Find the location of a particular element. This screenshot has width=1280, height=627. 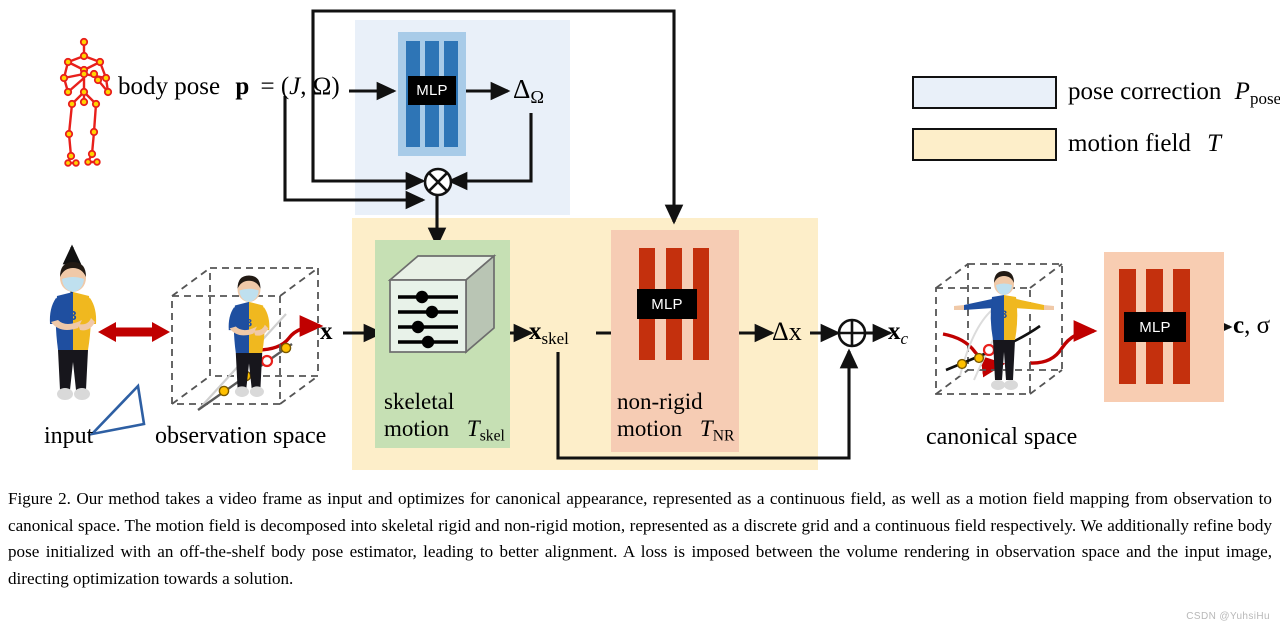

mlp-chip-label-nonrigid: MLP is located at coordinates (667, 304).